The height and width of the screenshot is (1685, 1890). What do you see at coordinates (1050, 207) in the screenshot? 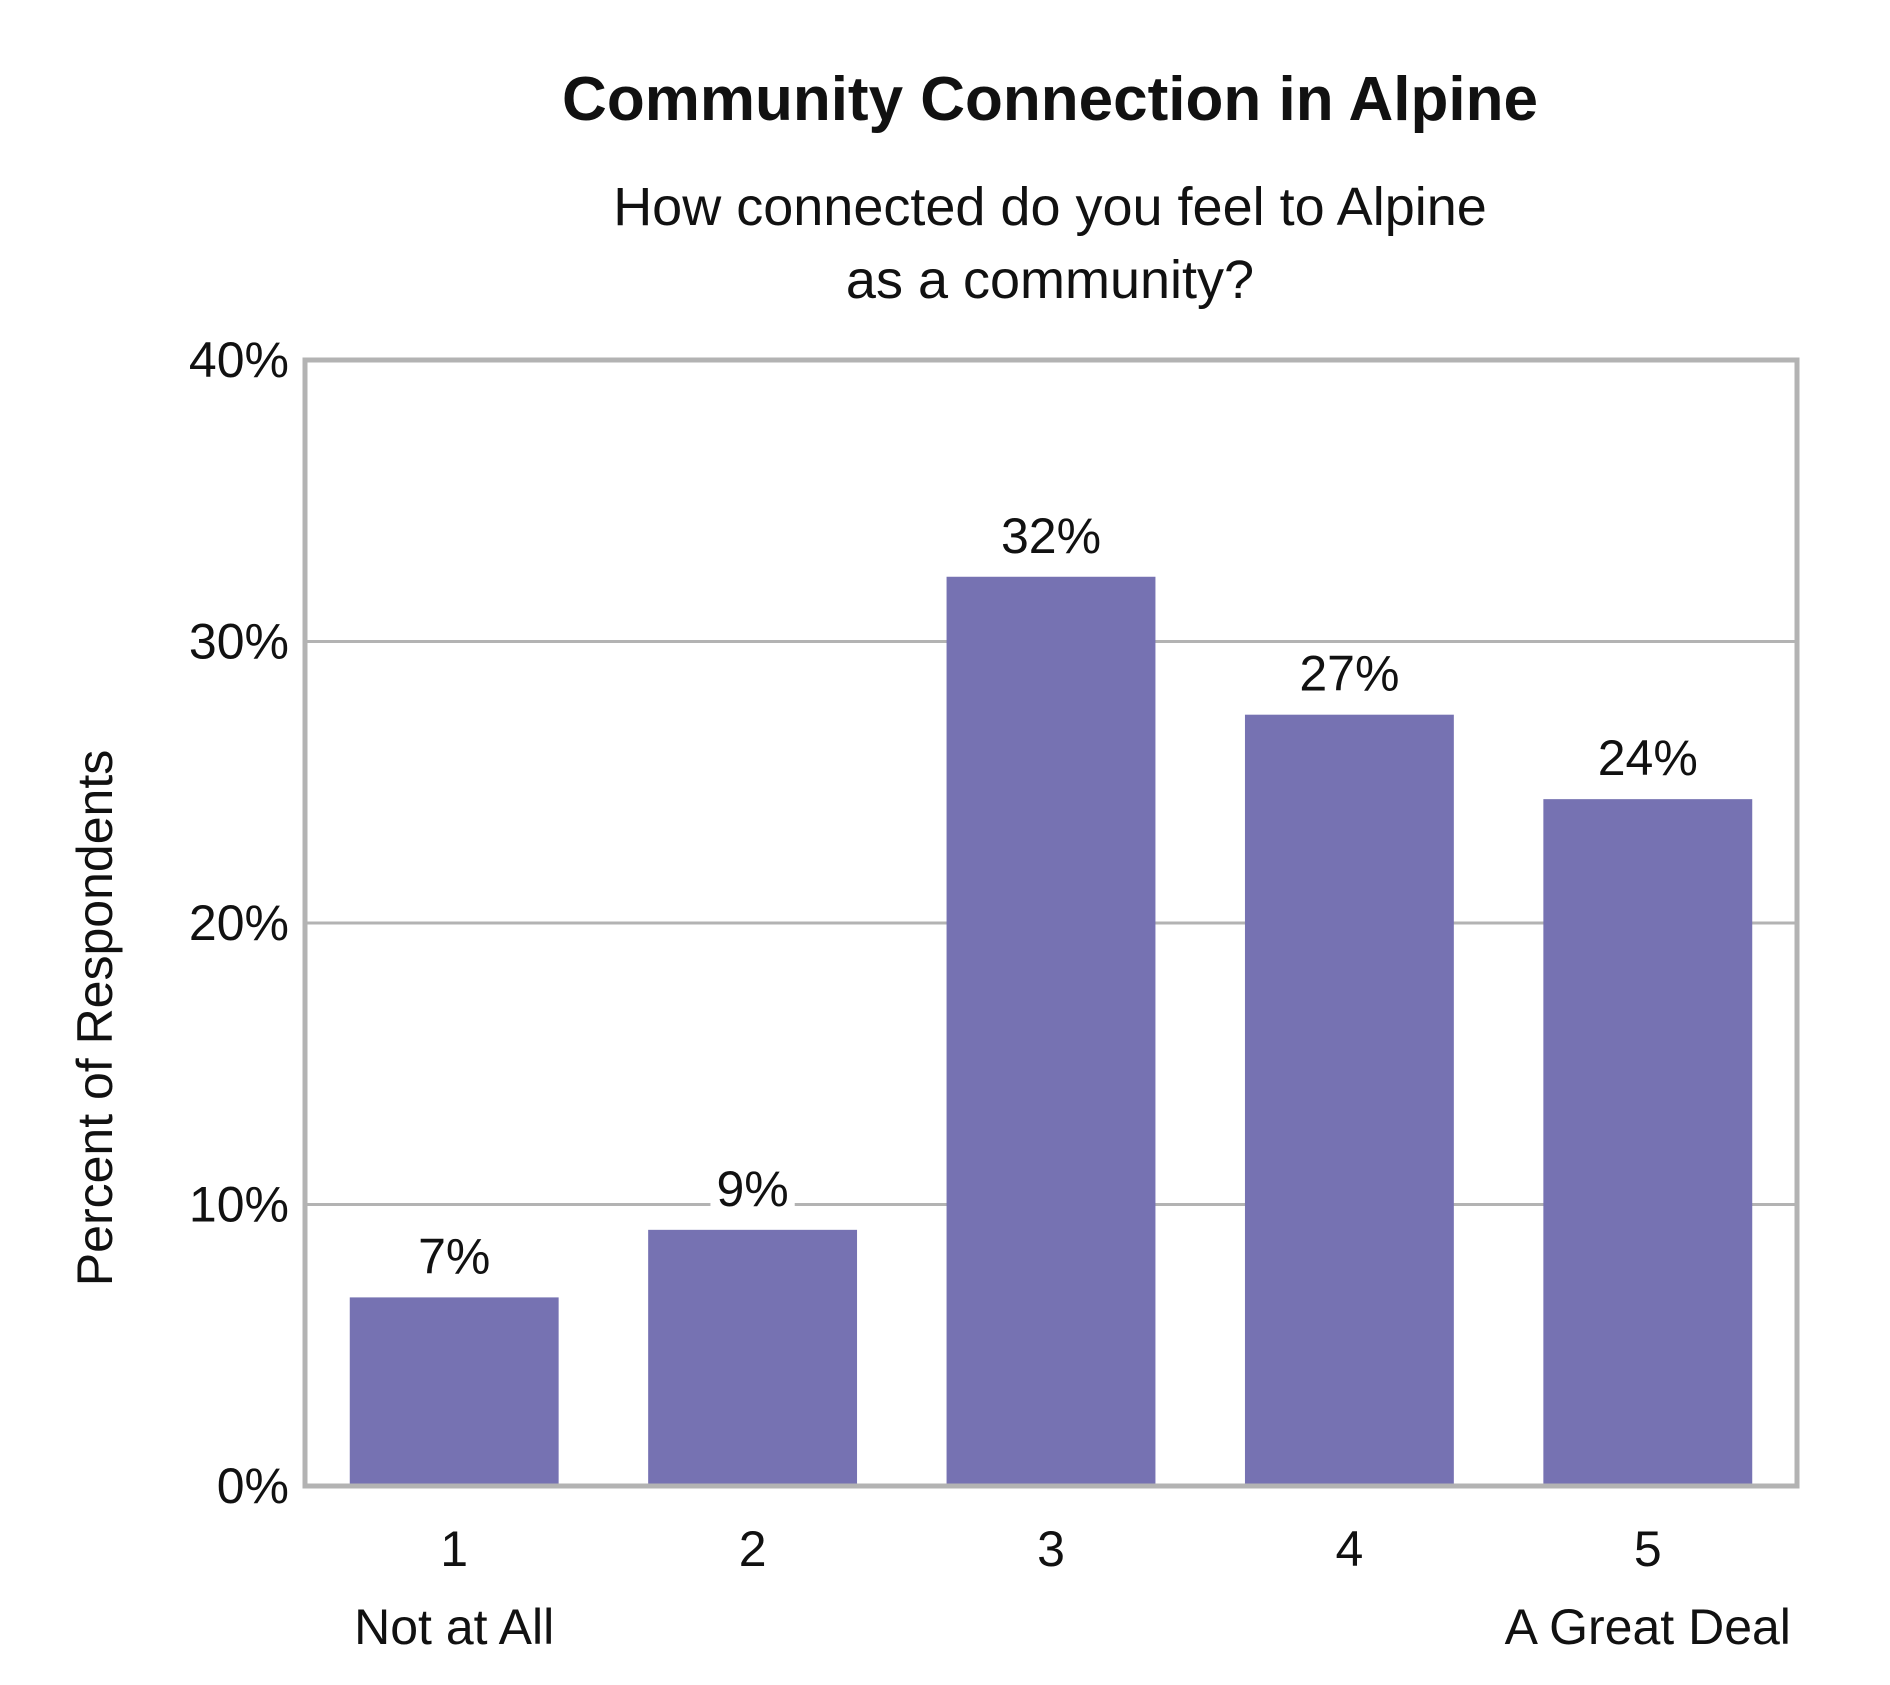
I see `chart-subtitle-line-1: How connected do you feel to Alpine` at bounding box center [1050, 207].